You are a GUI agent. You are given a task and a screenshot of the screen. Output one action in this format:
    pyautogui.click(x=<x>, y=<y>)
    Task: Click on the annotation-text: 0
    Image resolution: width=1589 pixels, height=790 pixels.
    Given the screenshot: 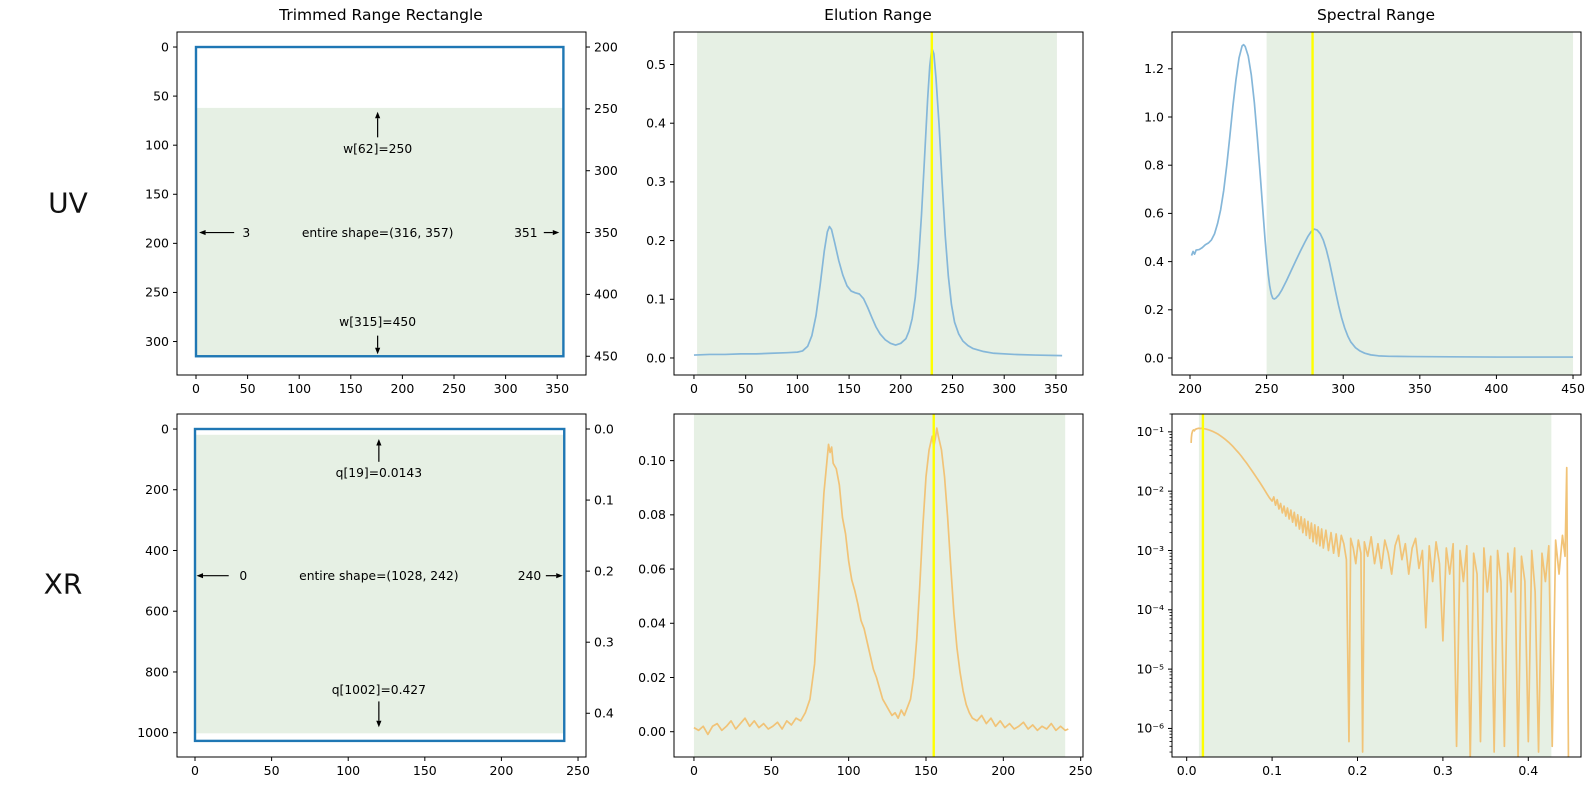 What is the action you would take?
    pyautogui.click(x=243, y=576)
    